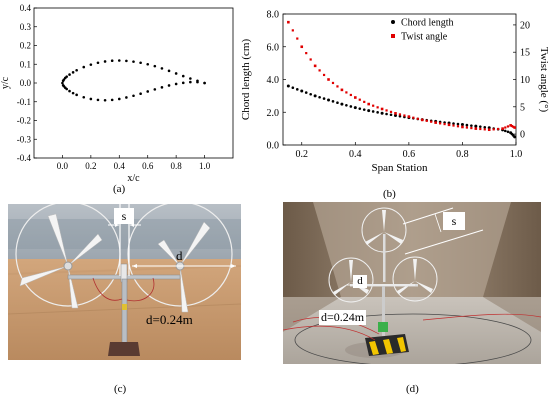 The width and height of the screenshot is (550, 402). I want to click on y-tick-label: -0.1, so click(24, 102).